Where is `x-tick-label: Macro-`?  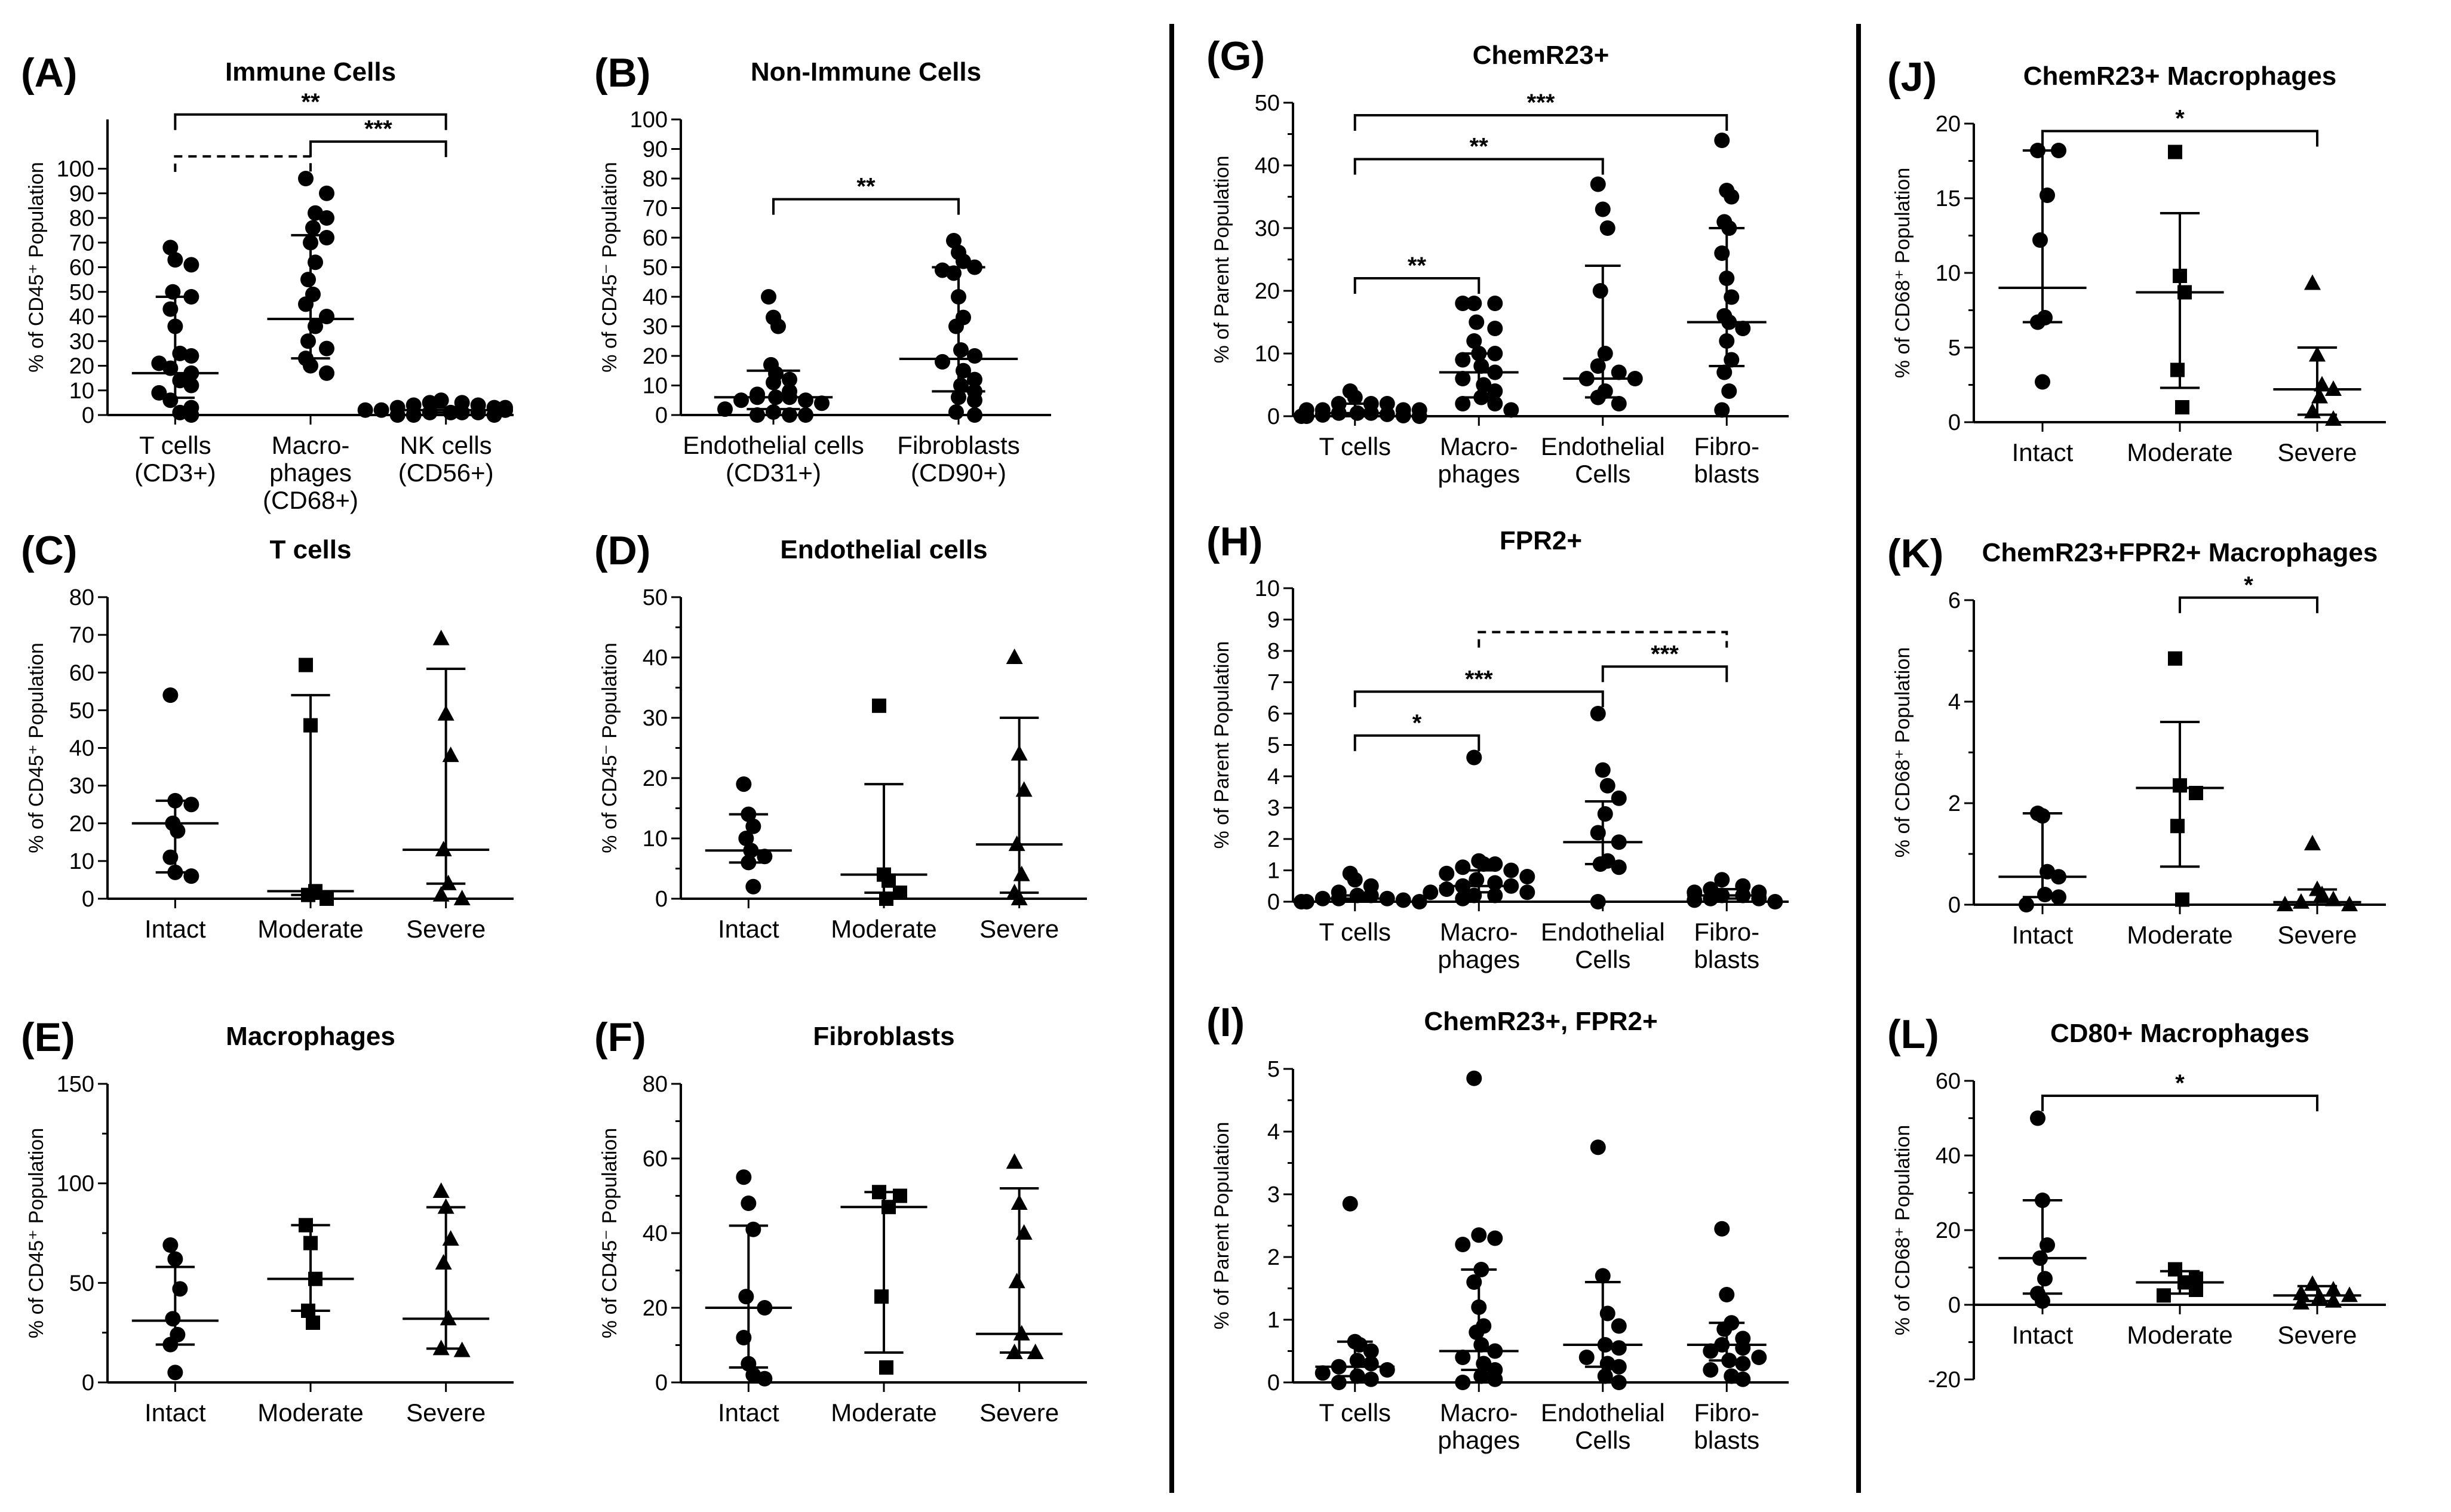 x-tick-label: Macro- is located at coordinates (1479, 932).